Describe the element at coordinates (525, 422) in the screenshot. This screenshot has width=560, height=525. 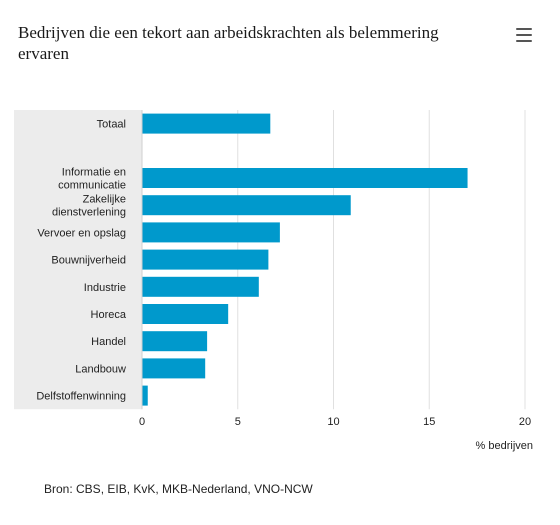
I see `x-tick-label: 20` at that location.